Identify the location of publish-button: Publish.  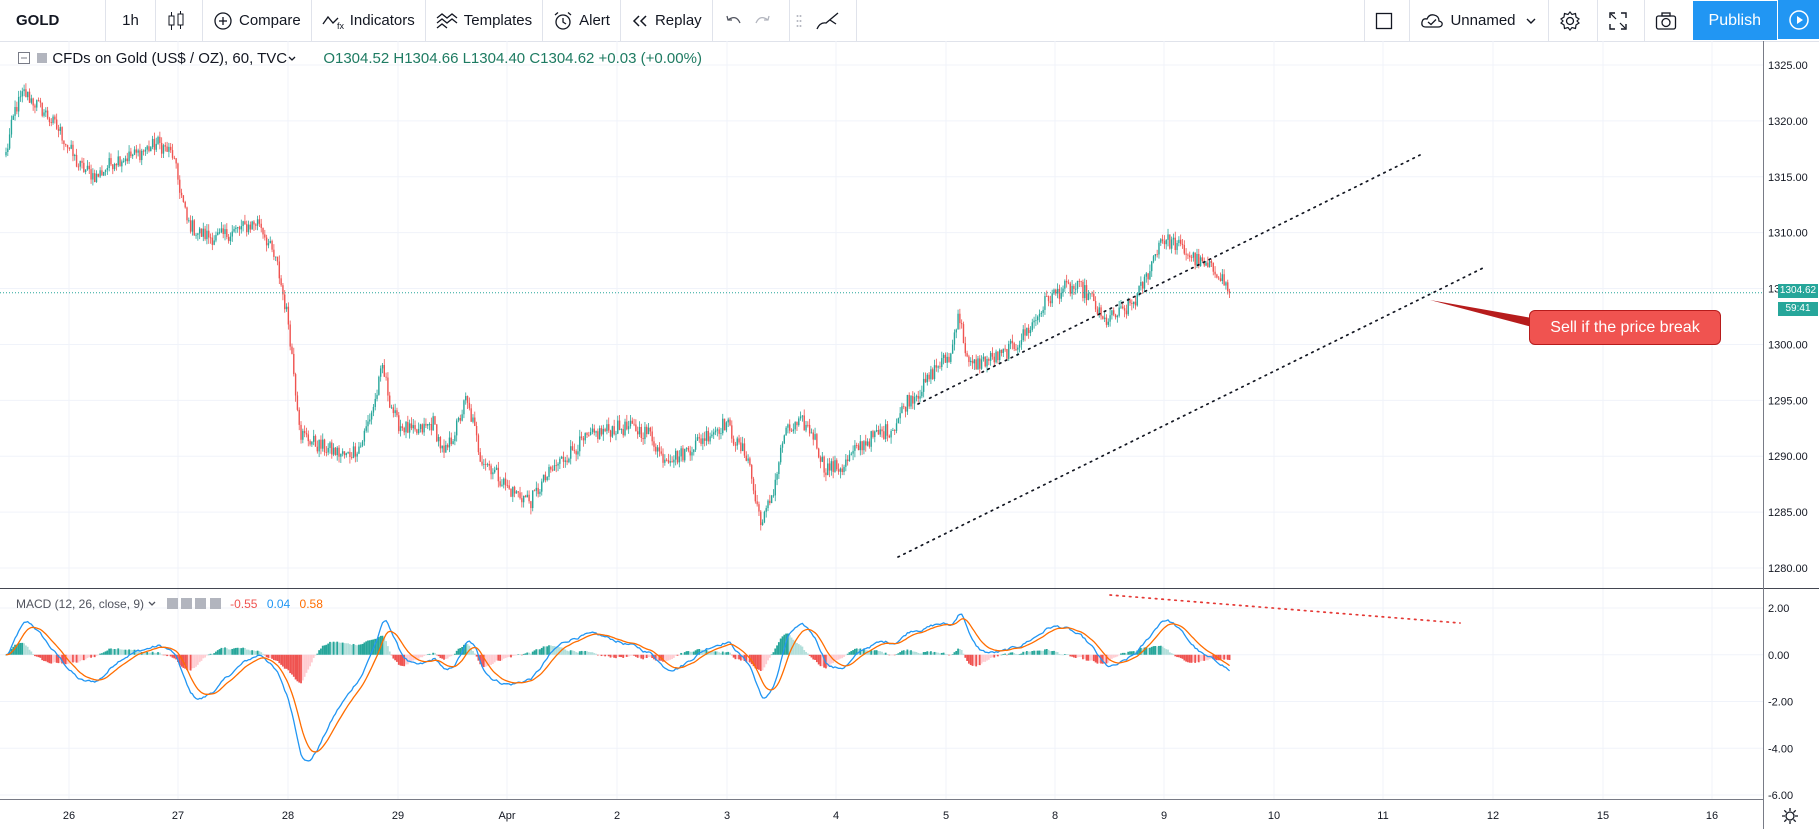
(1734, 20).